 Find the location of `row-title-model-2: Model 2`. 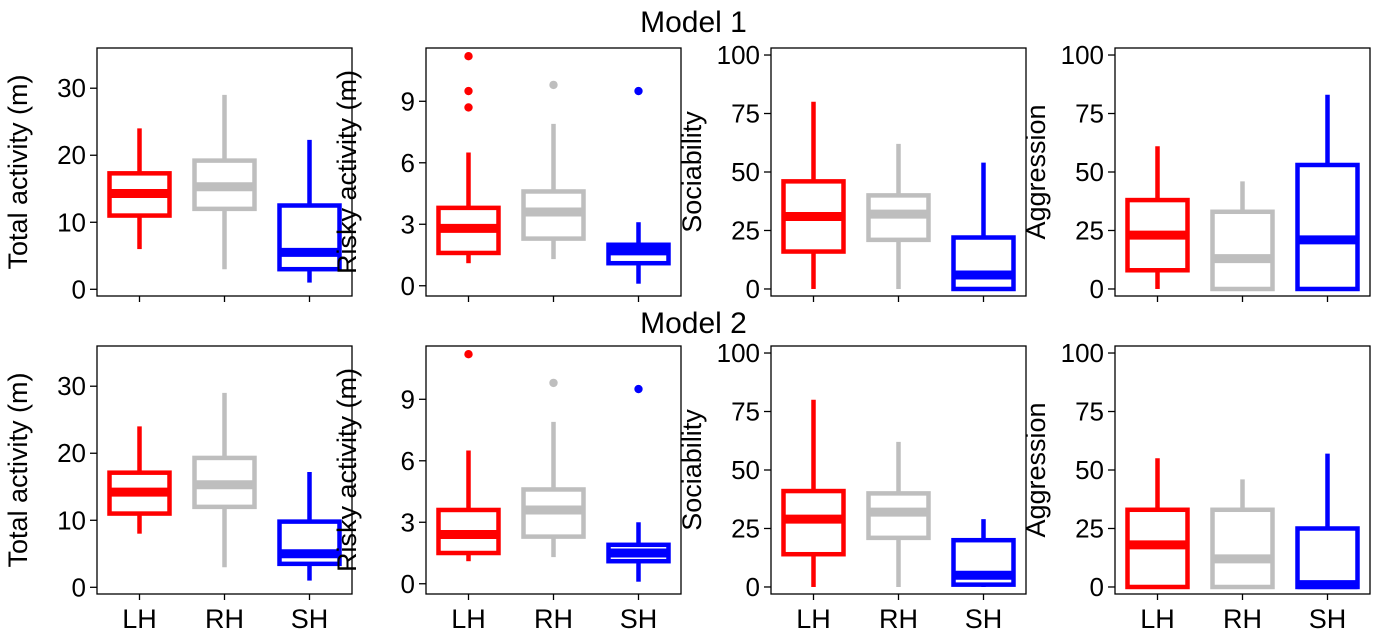

row-title-model-2: Model 2 is located at coordinates (693, 323).